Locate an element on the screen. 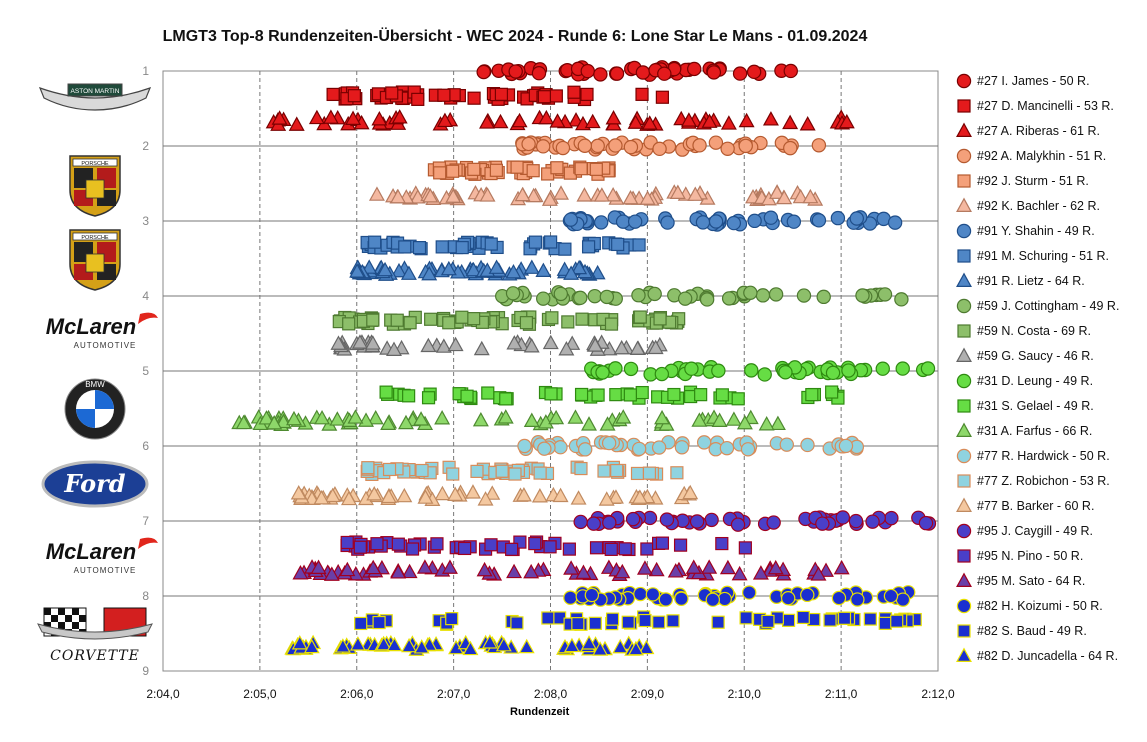 This screenshot has height=742, width=1147. legend-item: #31 S. Gelael - 49 R. is located at coordinates (1050, 405).